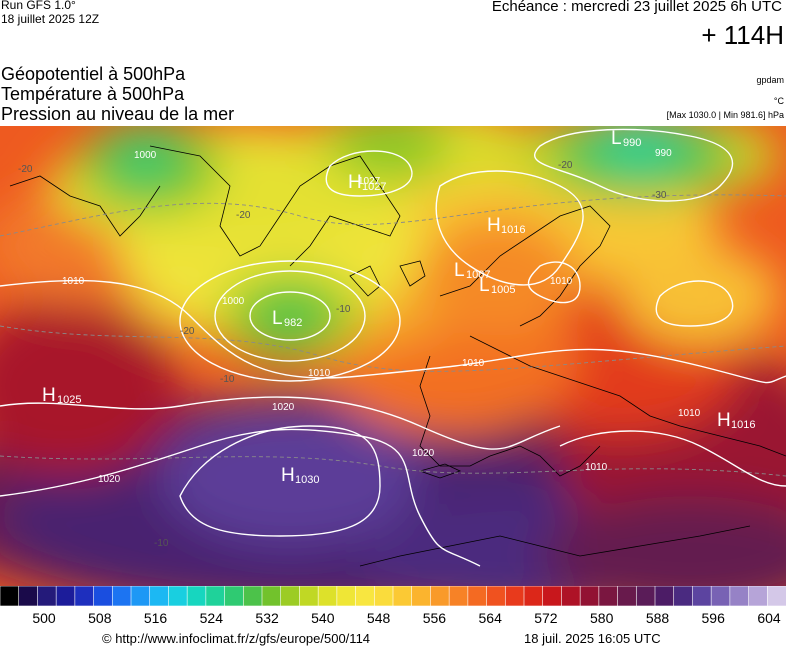 Image resolution: width=786 pixels, height=648 pixels. Describe the element at coordinates (725, 115) in the screenshot. I see `pressure-range: [Max 1030.0 | Min 981.6] hPa` at that location.